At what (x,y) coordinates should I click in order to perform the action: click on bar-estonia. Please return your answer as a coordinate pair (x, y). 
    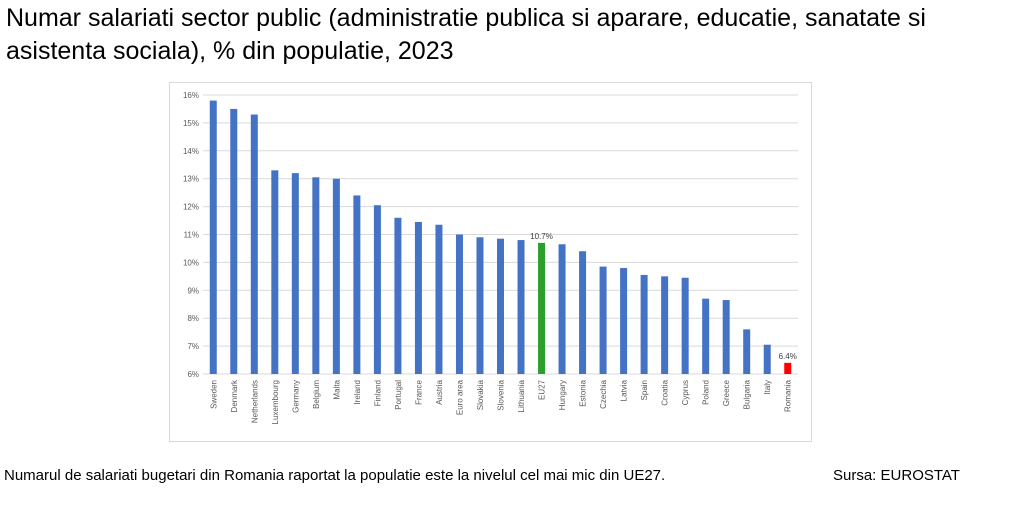
    Looking at the image, I should click on (583, 312).